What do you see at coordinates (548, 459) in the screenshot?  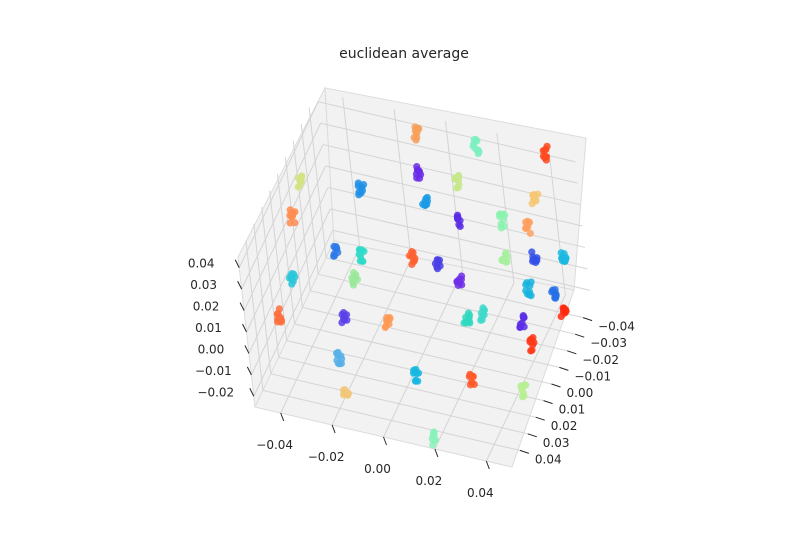 I see `y-tick-label: 0.04` at bounding box center [548, 459].